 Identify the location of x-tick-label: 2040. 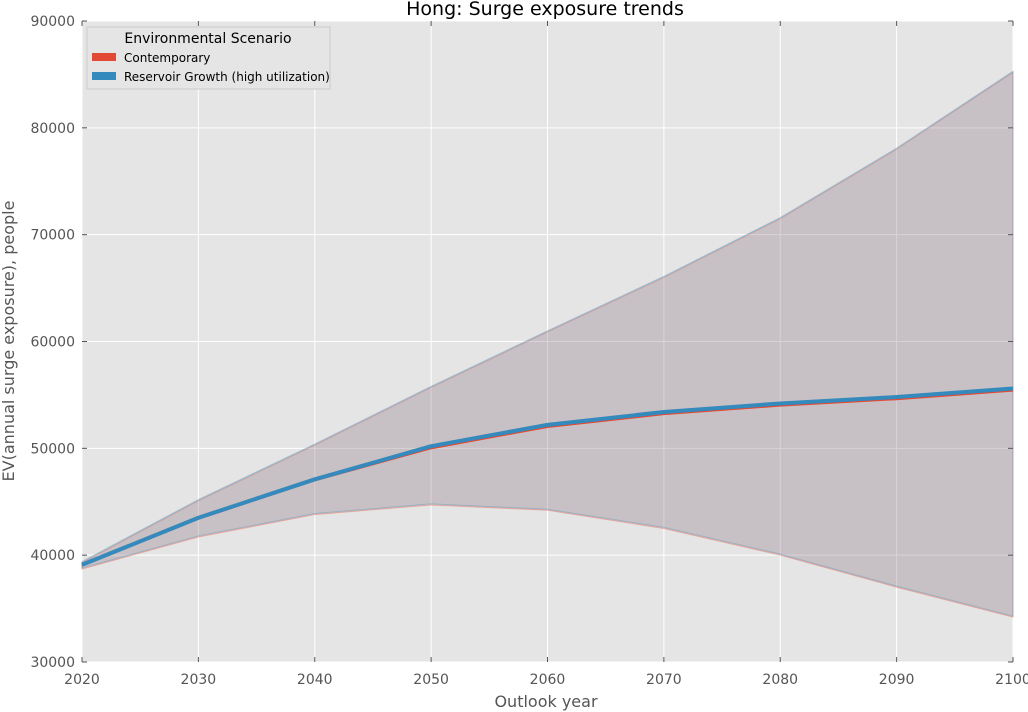
(315, 680).